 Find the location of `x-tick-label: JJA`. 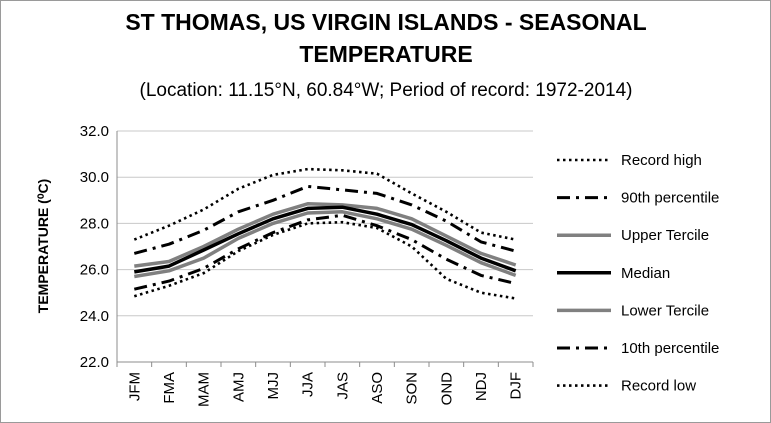

x-tick-label: JJA is located at coordinates (308, 384).